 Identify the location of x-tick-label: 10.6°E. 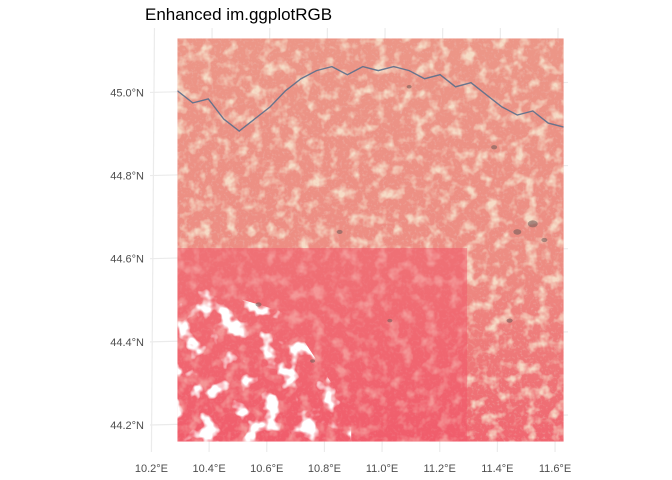
(266, 469).